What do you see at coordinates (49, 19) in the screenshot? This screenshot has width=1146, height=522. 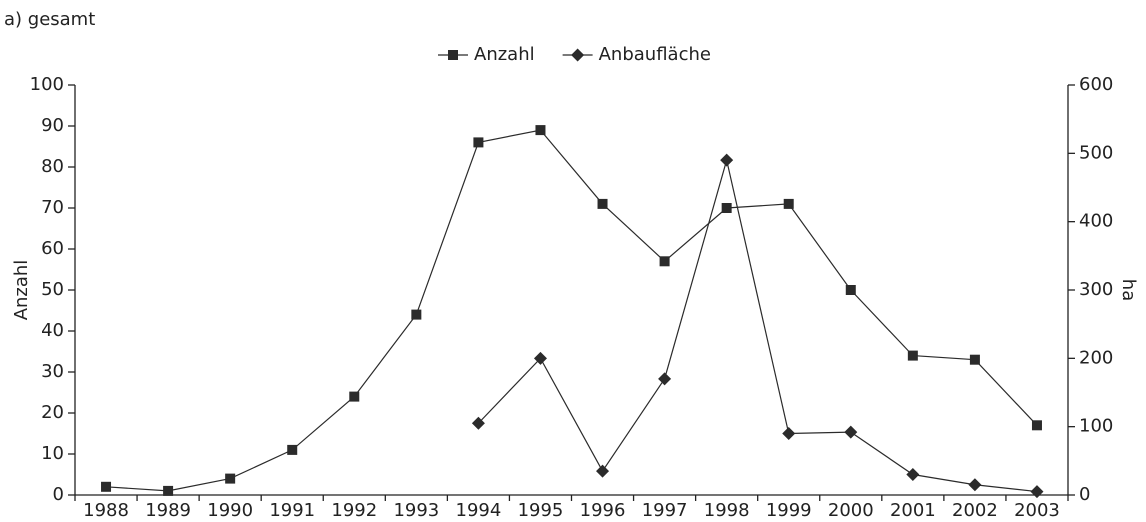 I see `chart-subtitle: a) gesamt` at bounding box center [49, 19].